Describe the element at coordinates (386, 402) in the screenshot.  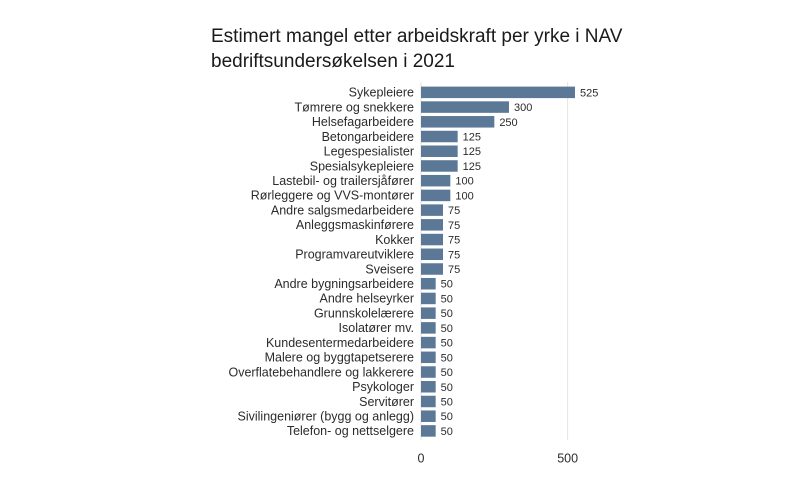
I see `category-label: Servitører` at that location.